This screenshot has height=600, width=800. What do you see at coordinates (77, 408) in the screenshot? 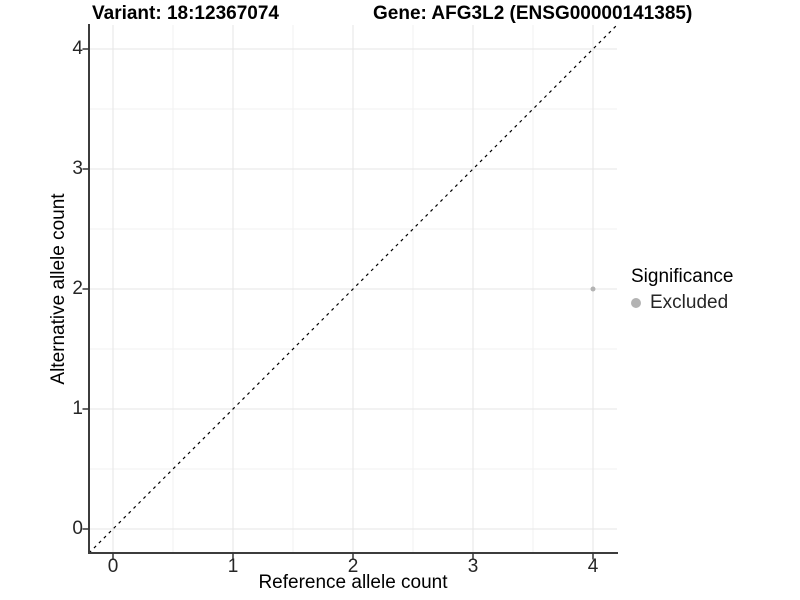
I see `y-tick-label-1: 1` at bounding box center [77, 408].